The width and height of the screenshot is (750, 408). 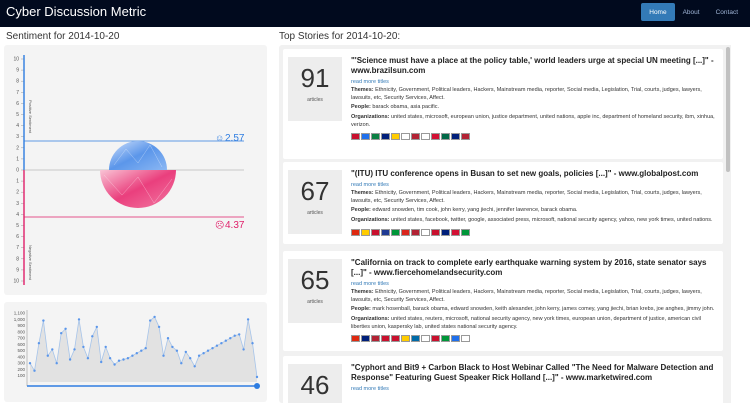 What do you see at coordinates (728, 109) in the screenshot?
I see `scrollbar-thumb` at bounding box center [728, 109].